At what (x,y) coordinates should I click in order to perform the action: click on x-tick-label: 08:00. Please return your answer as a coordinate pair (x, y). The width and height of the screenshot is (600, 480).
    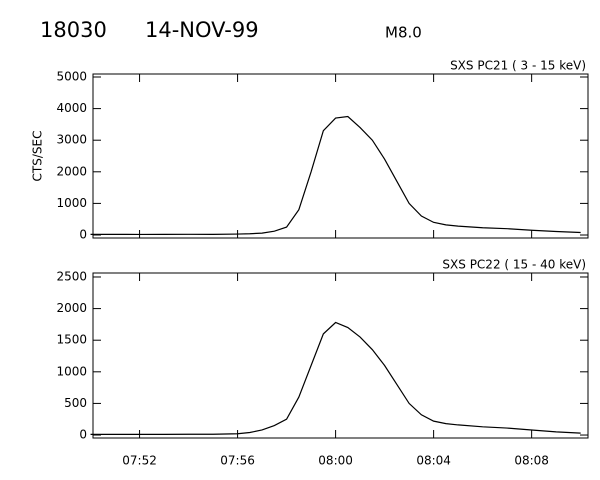
    Looking at the image, I should click on (335, 461).